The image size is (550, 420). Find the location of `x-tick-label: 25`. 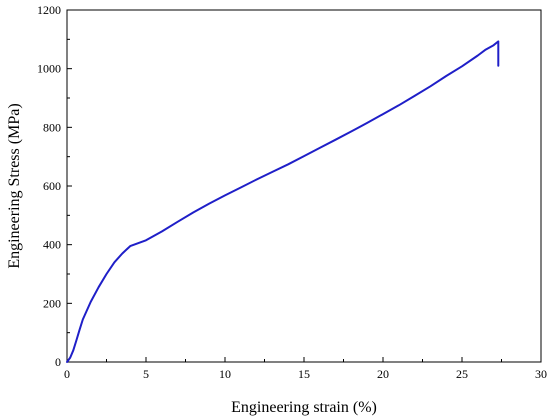

x-tick-label: 25 is located at coordinates (462, 374).